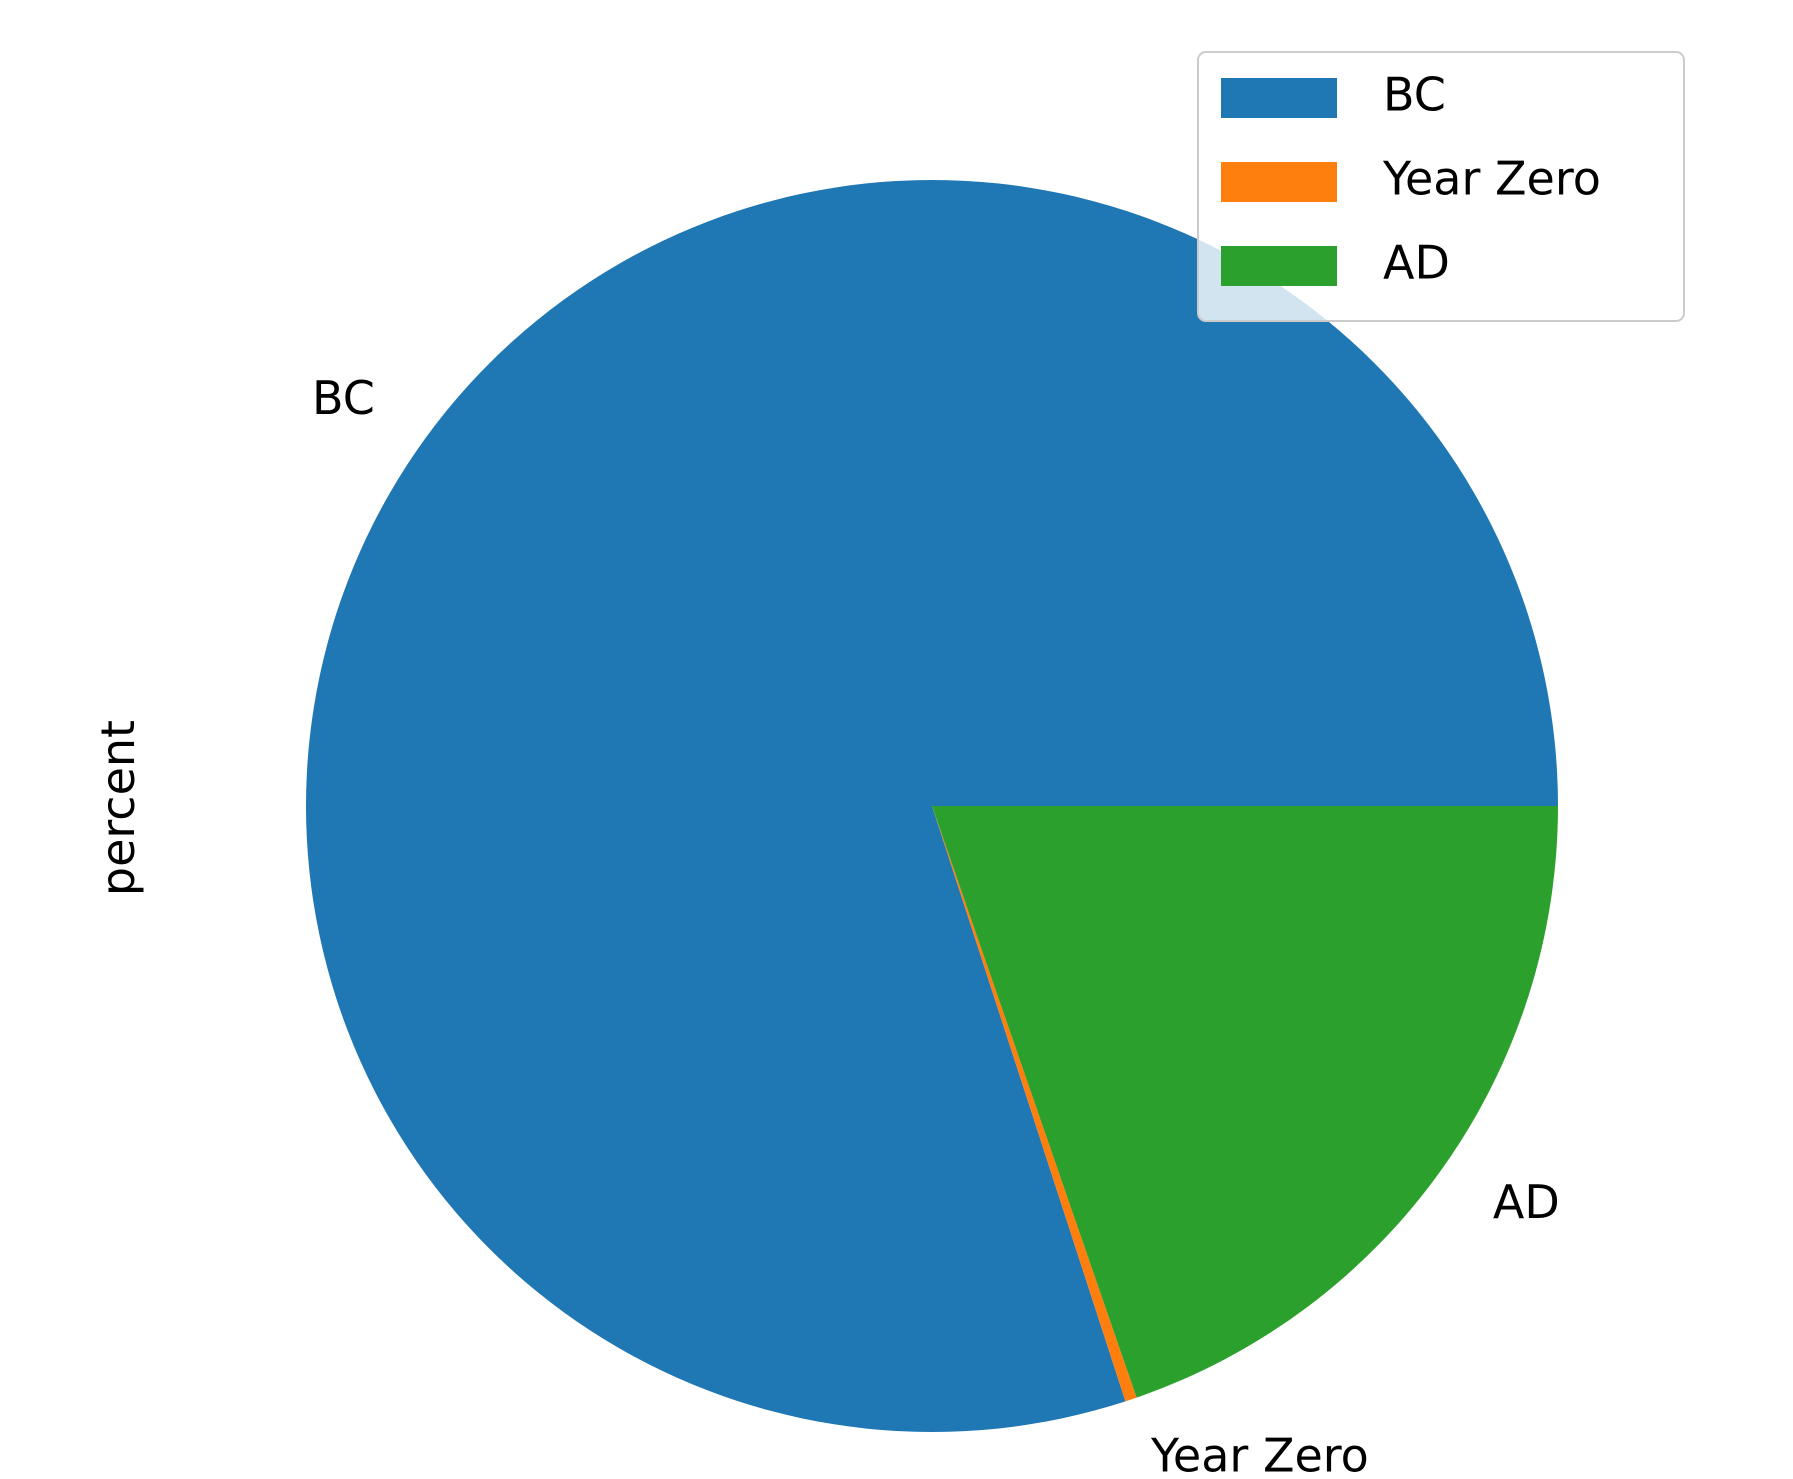 This screenshot has width=1793, height=1479. Describe the element at coordinates (1416, 263) in the screenshot. I see `legend-label-ad: AD` at that location.